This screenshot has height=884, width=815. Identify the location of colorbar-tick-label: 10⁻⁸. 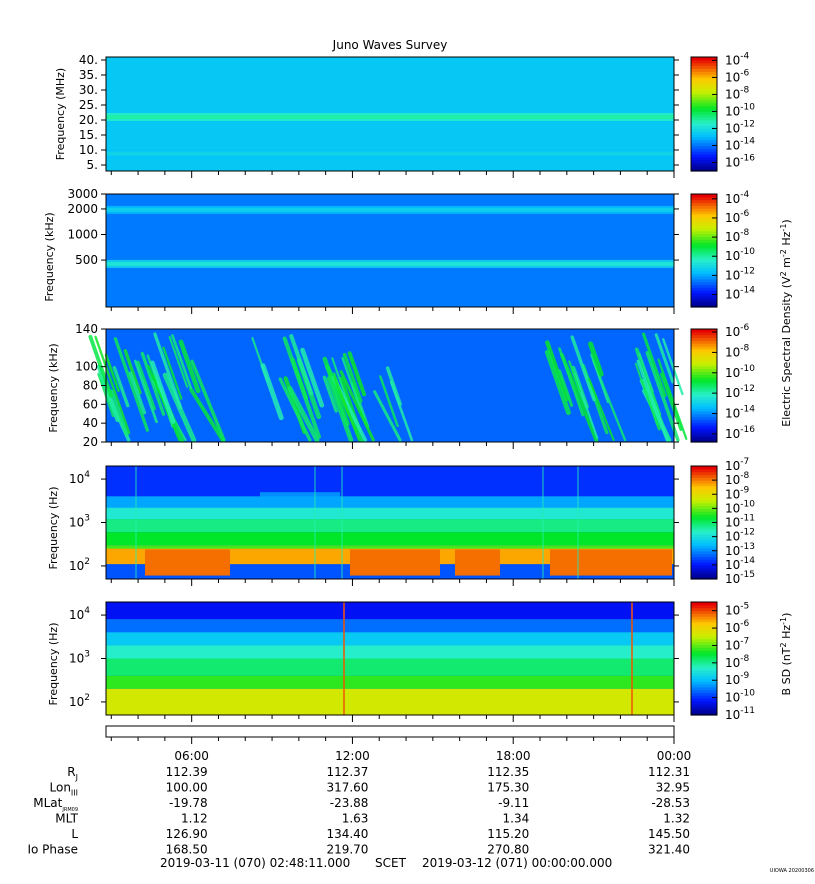
(737, 93).